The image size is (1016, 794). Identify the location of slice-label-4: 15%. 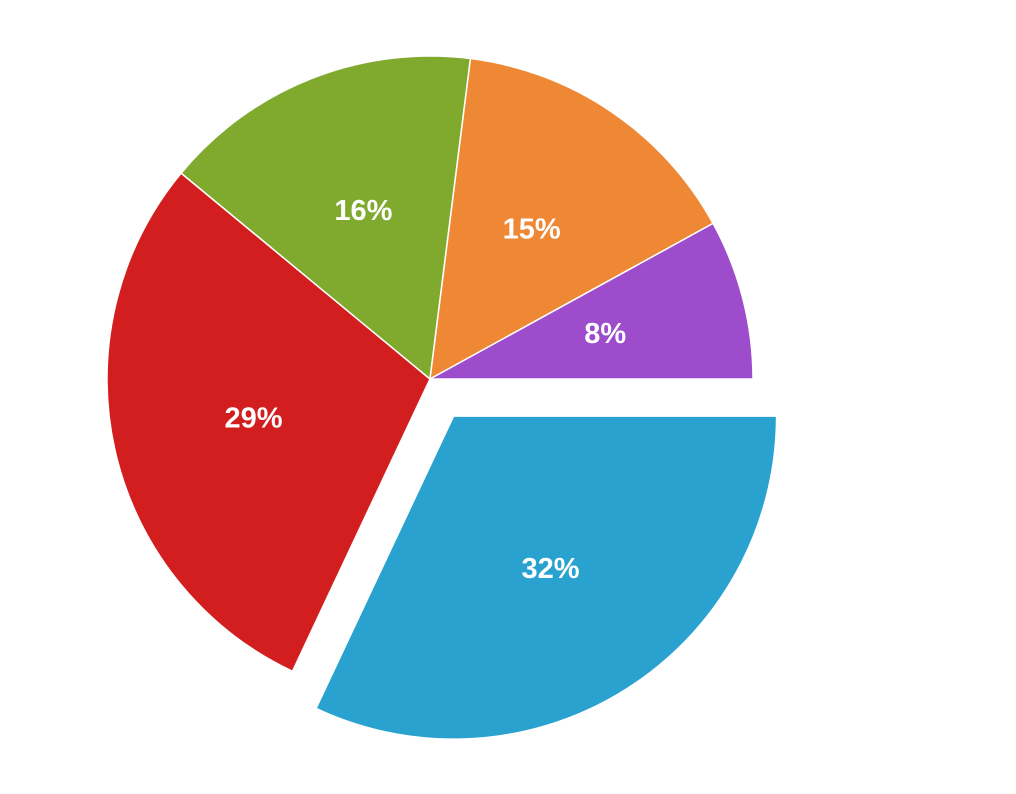
(532, 229).